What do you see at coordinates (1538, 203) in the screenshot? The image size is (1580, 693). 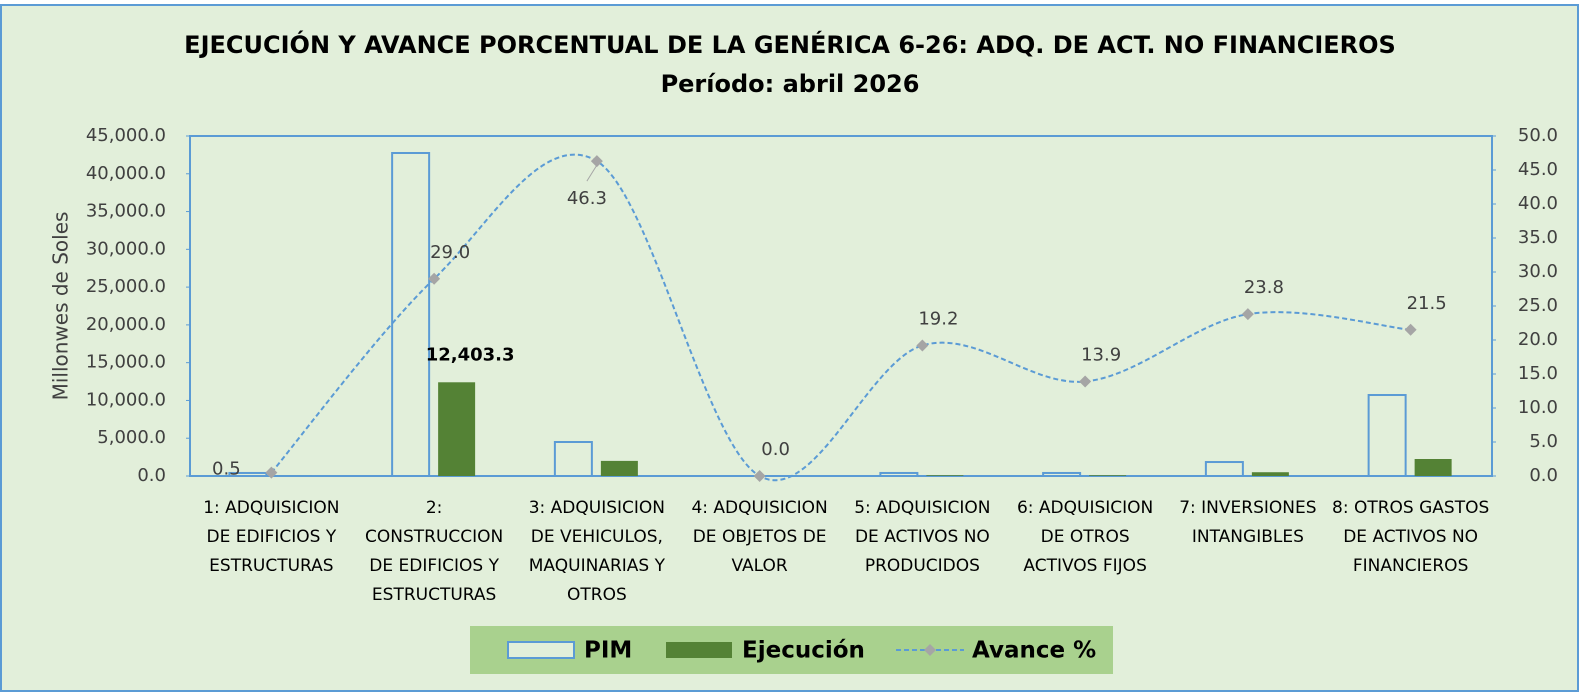 I see `y2-tick-label: 40.0` at bounding box center [1538, 203].